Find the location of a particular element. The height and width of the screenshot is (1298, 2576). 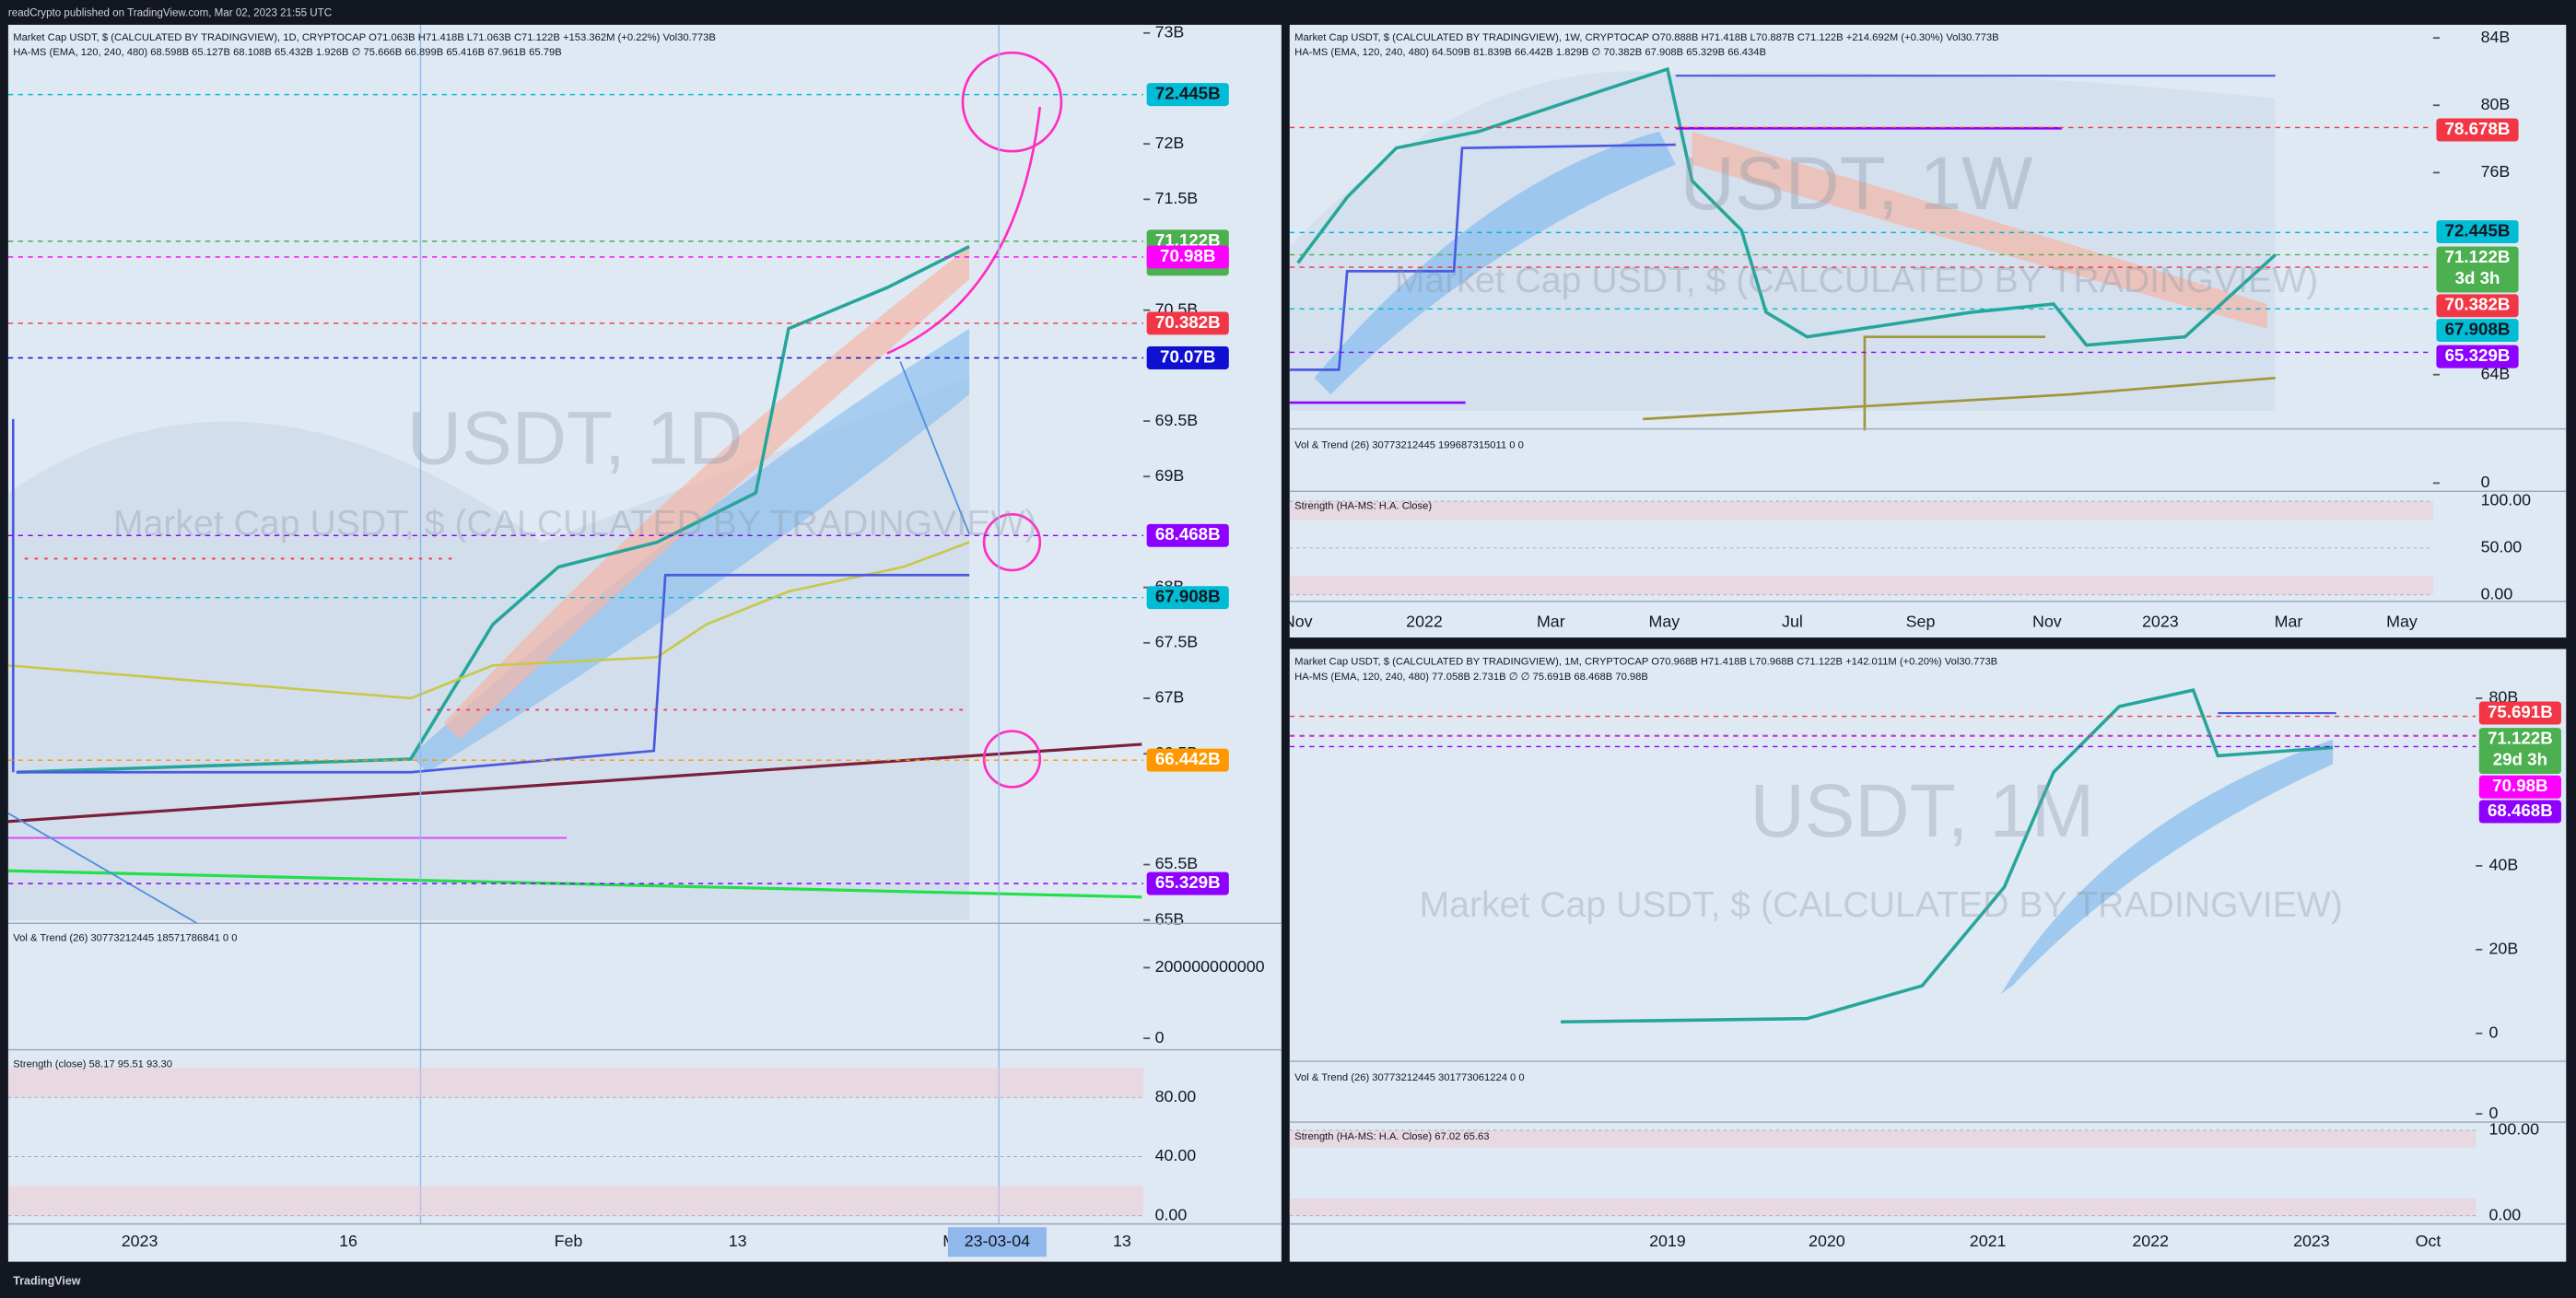

price-tag-label: 78.678B is located at coordinates (2478, 128).